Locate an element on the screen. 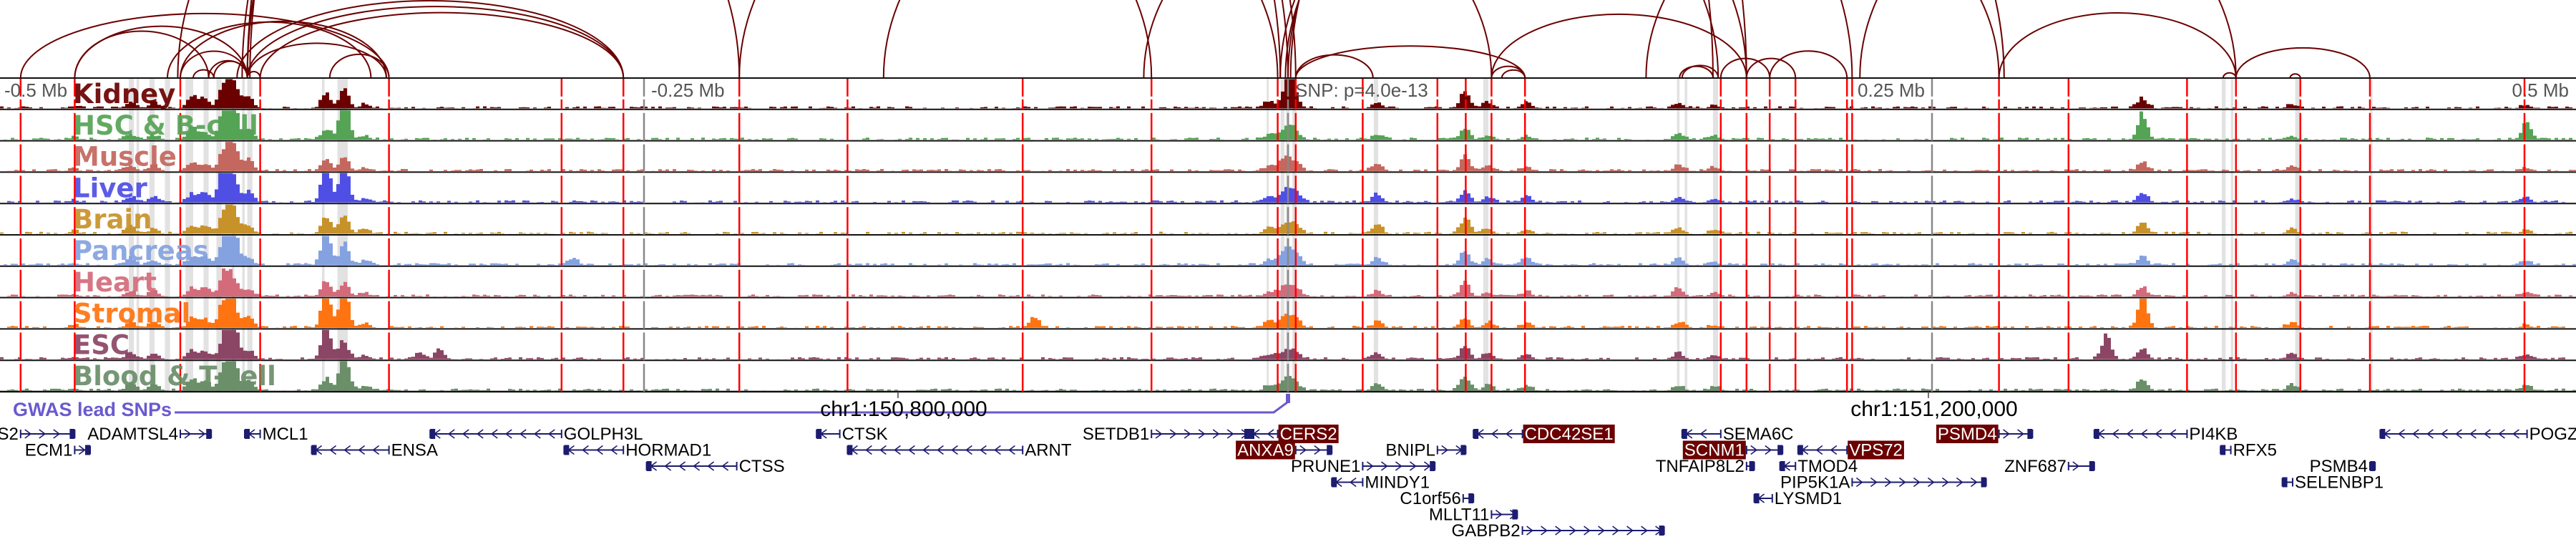 The height and width of the screenshot is (537, 2576). gene-label: MLLT11 is located at coordinates (1459, 515).